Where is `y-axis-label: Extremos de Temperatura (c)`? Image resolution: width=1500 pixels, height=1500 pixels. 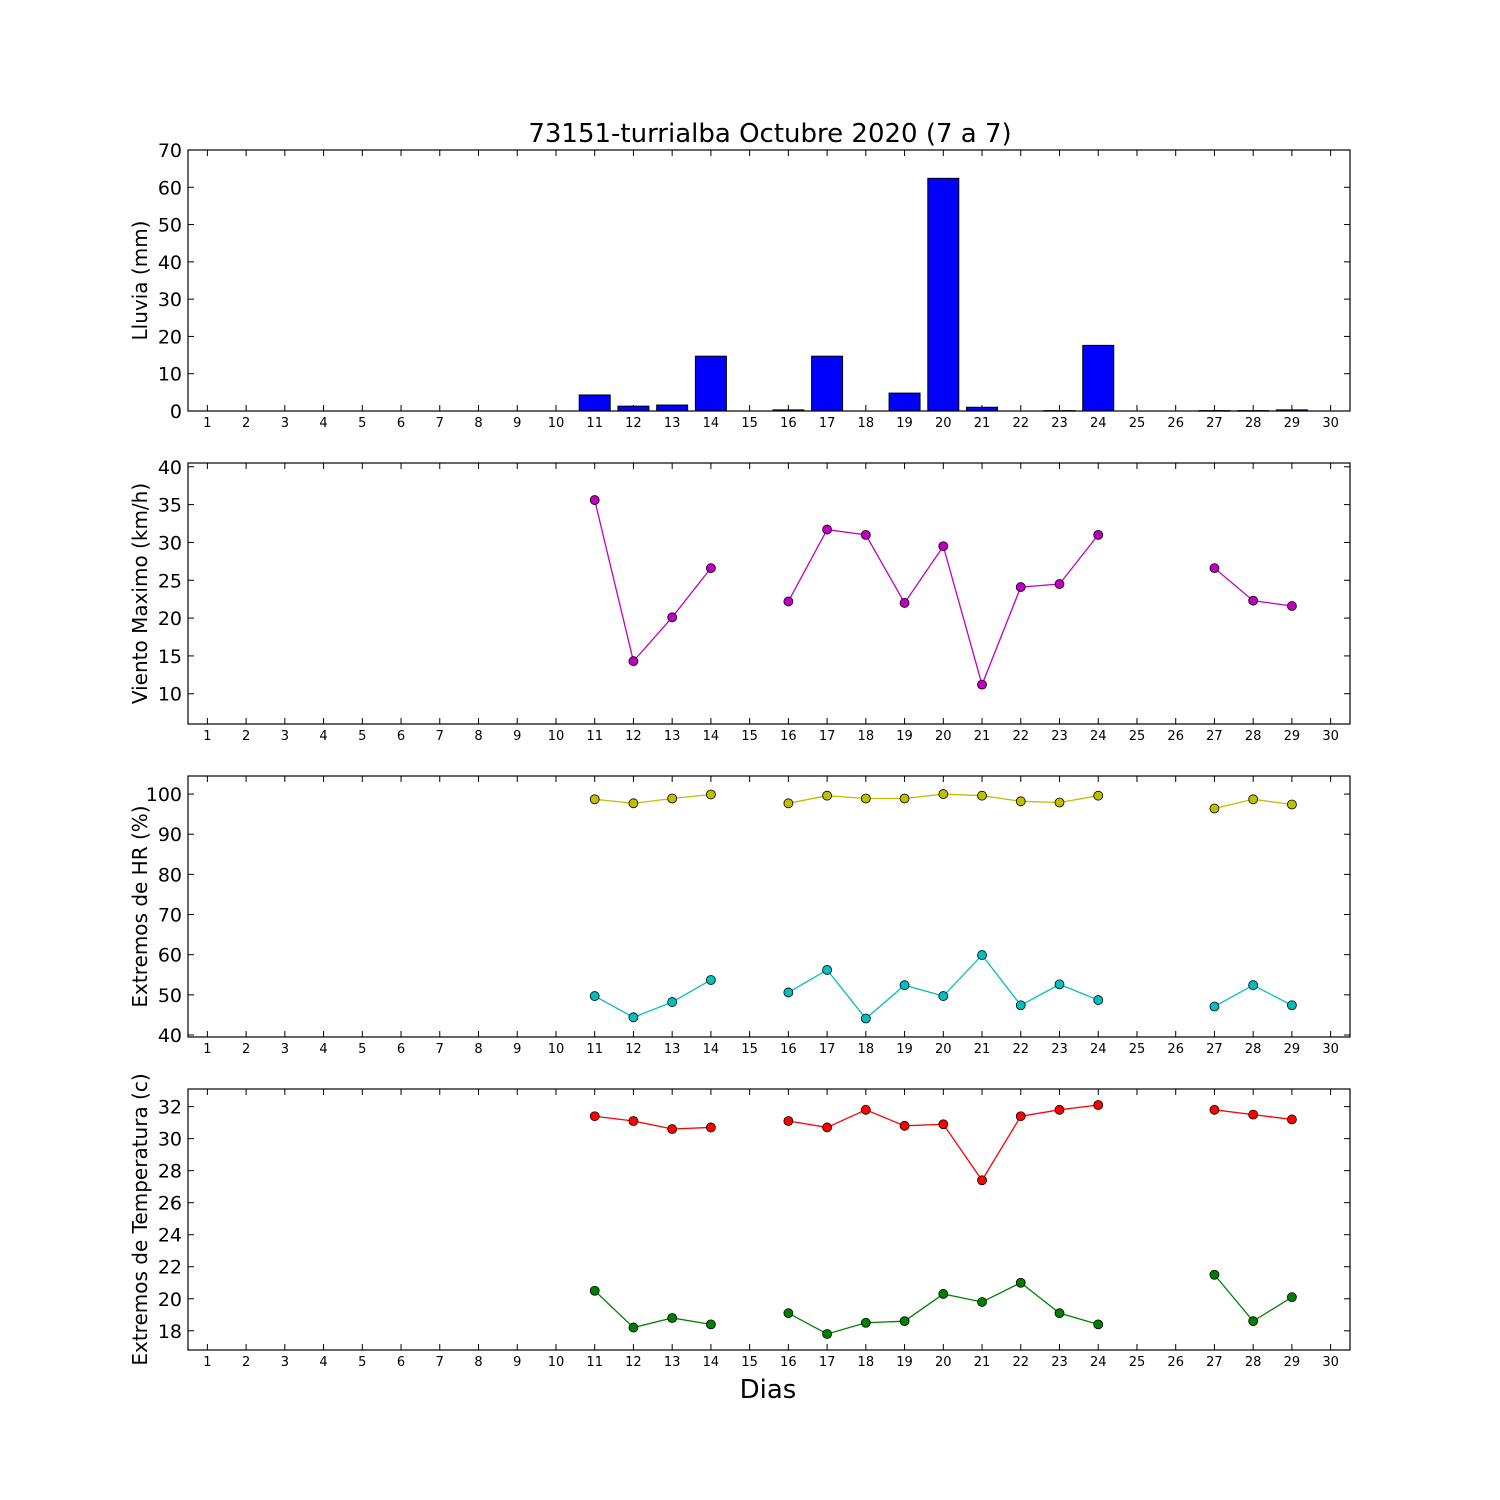
y-axis-label: Extremos de Temperatura (c) is located at coordinates (140, 1219).